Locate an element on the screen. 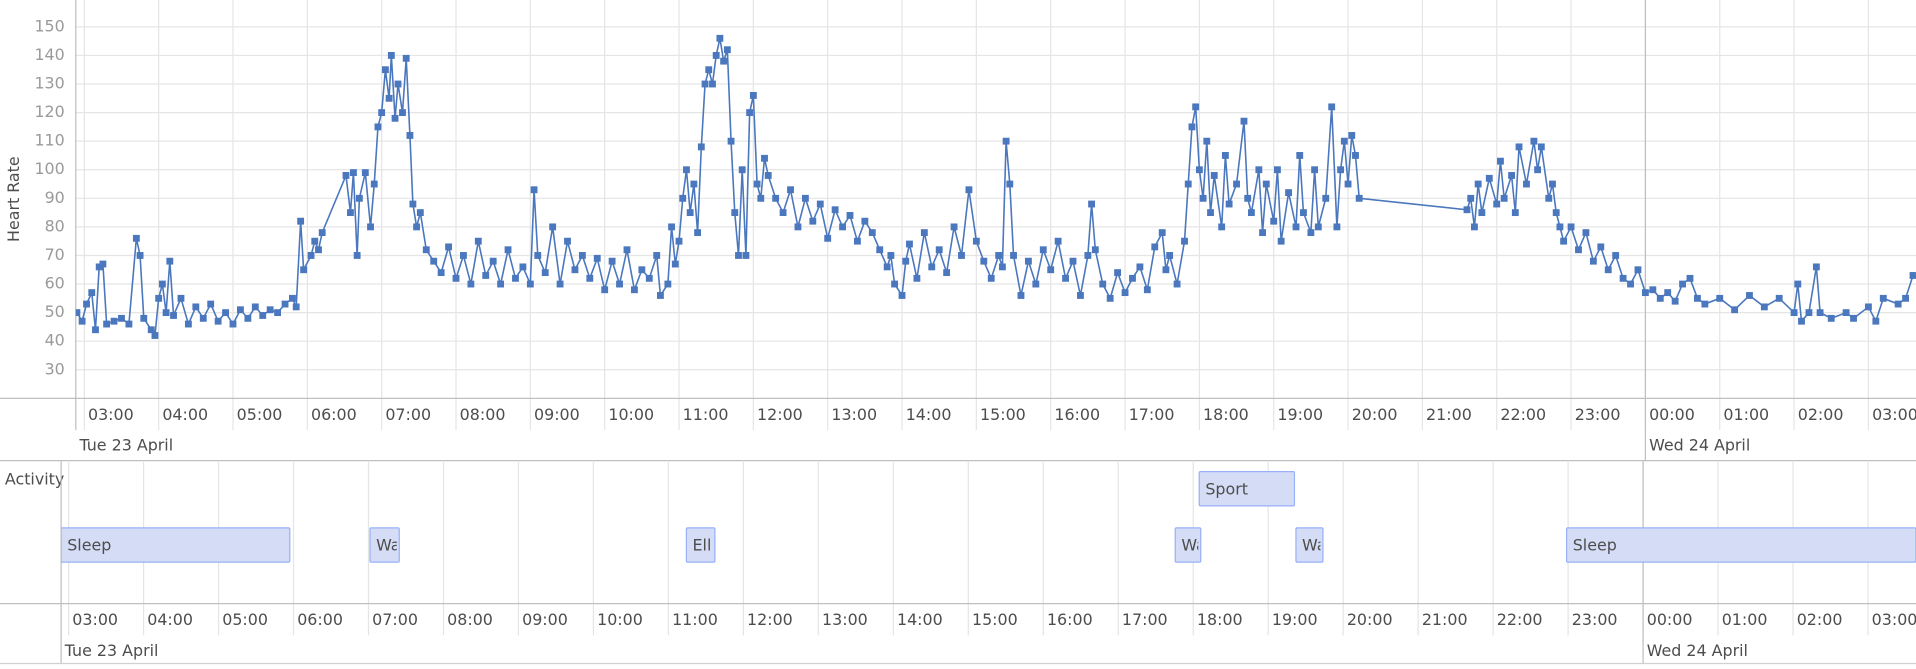 The height and width of the screenshot is (669, 1916). x-tick-label: 13:00 is located at coordinates (845, 619).